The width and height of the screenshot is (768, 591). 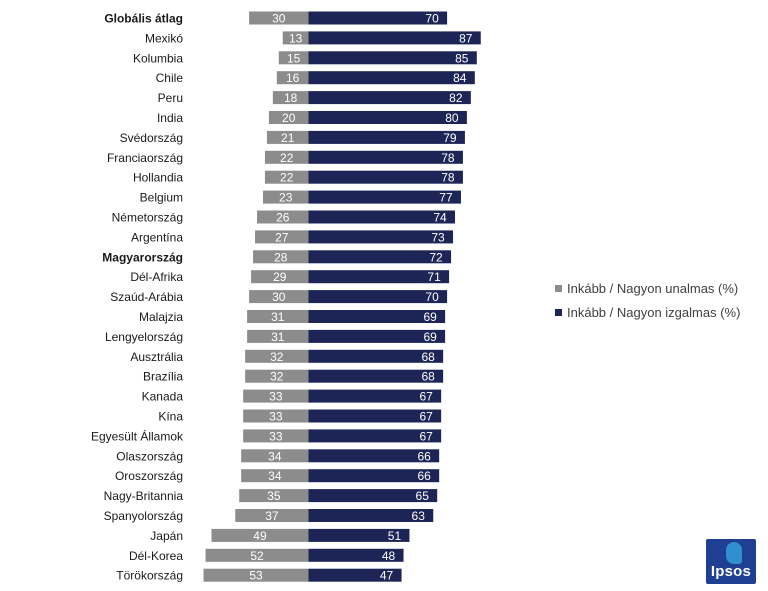 What do you see at coordinates (654, 312) in the screenshot?
I see `legend-label-izgalmas: Inkább / Nagyon izgalmas (%)` at bounding box center [654, 312].